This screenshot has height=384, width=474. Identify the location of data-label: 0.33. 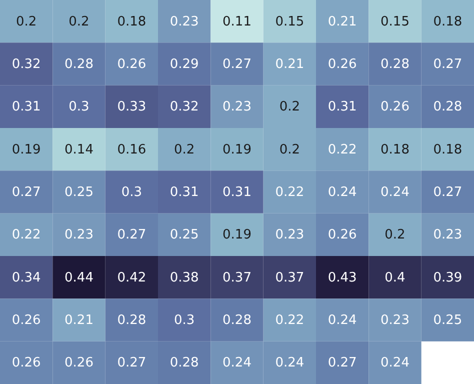
(131, 107).